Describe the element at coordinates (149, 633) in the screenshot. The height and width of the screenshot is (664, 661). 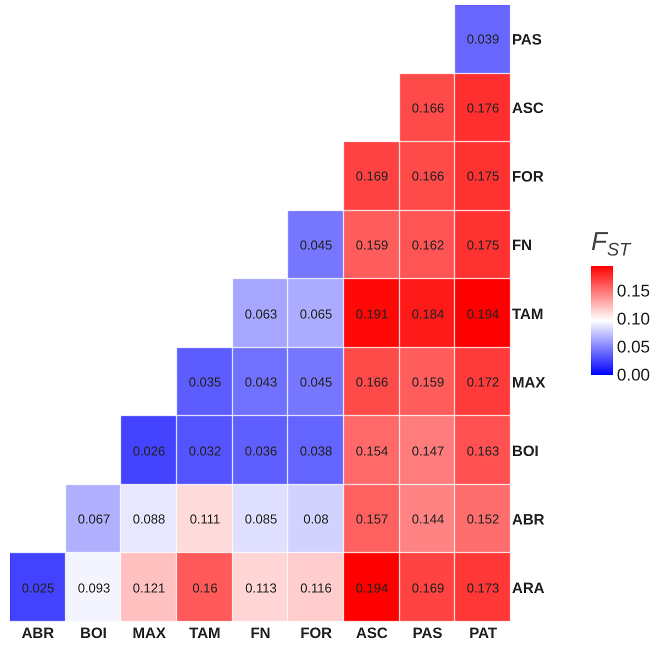
I see `x-tick-label: MAX` at that location.